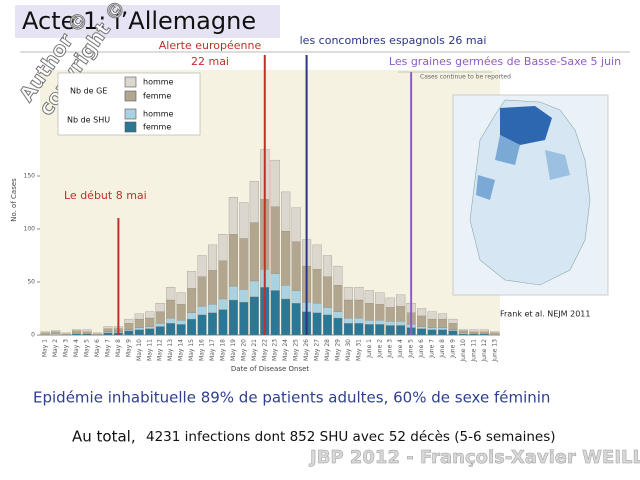  I want to click on legend-swatch, so click(130, 114).